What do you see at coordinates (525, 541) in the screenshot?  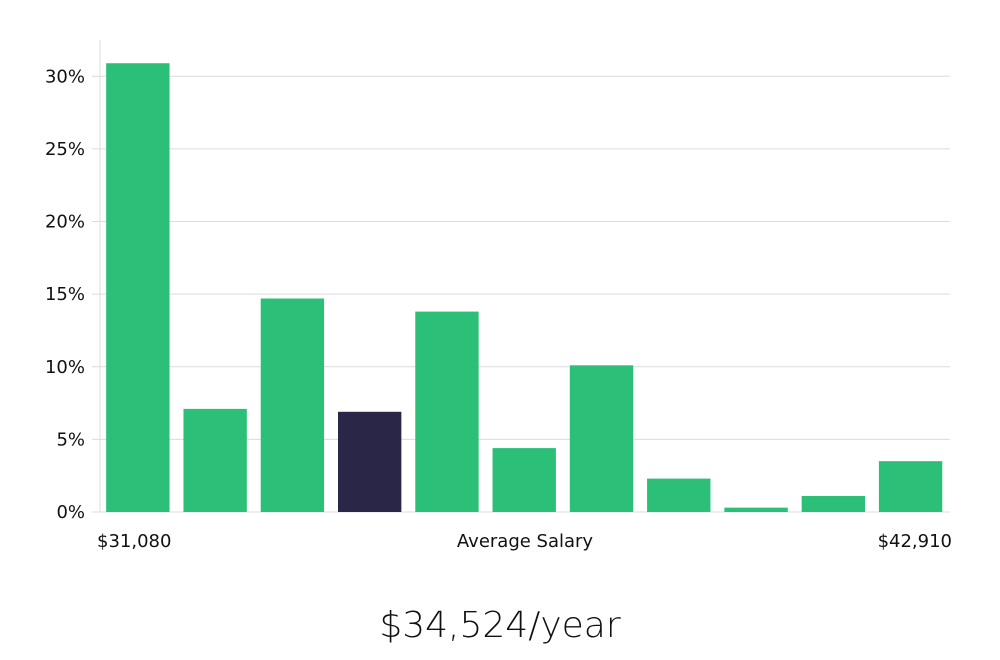 I see `x-axis-title: Average Salary` at bounding box center [525, 541].